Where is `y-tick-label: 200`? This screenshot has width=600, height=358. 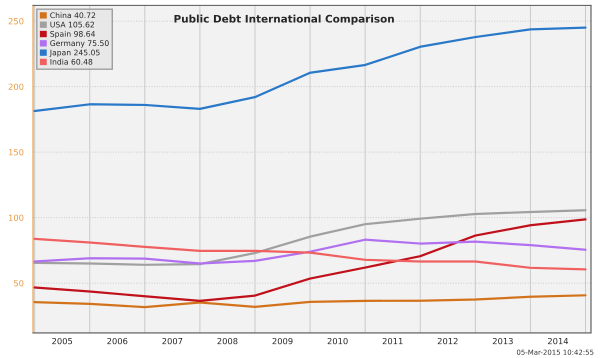 y-tick-label: 200 is located at coordinates (16, 87).